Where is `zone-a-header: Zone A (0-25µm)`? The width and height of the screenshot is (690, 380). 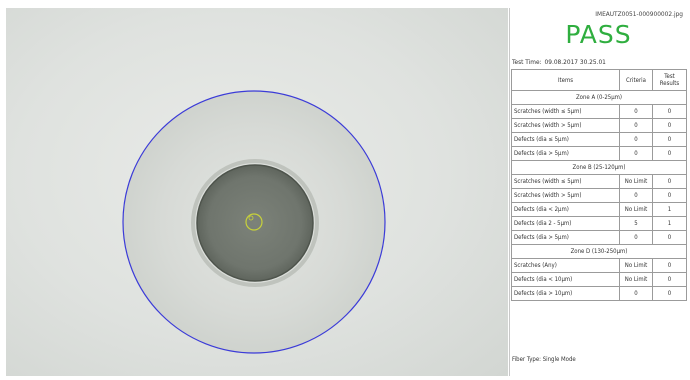
zone-a-header: Zone A (0-25µm) is located at coordinates (599, 97).